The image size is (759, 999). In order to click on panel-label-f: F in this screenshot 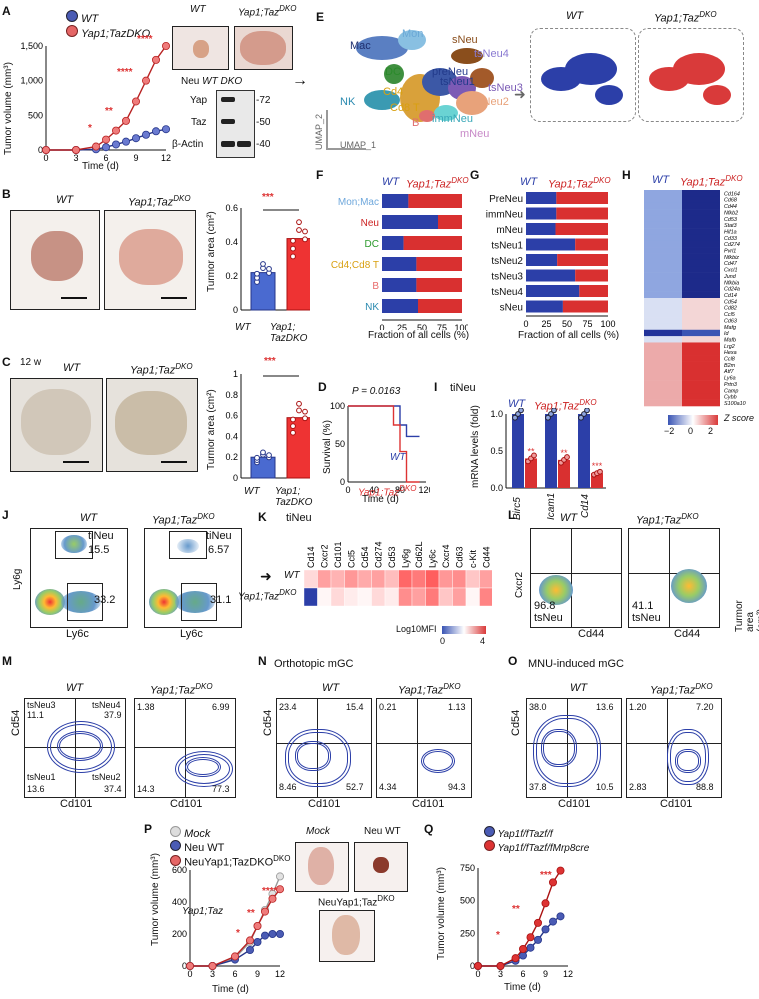, I will do `click(320, 175)`.